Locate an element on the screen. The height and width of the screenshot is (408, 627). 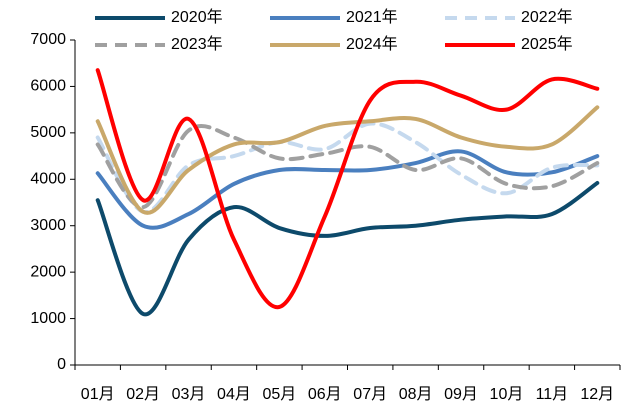
legend-label: 2025年 is located at coordinates (547, 44).